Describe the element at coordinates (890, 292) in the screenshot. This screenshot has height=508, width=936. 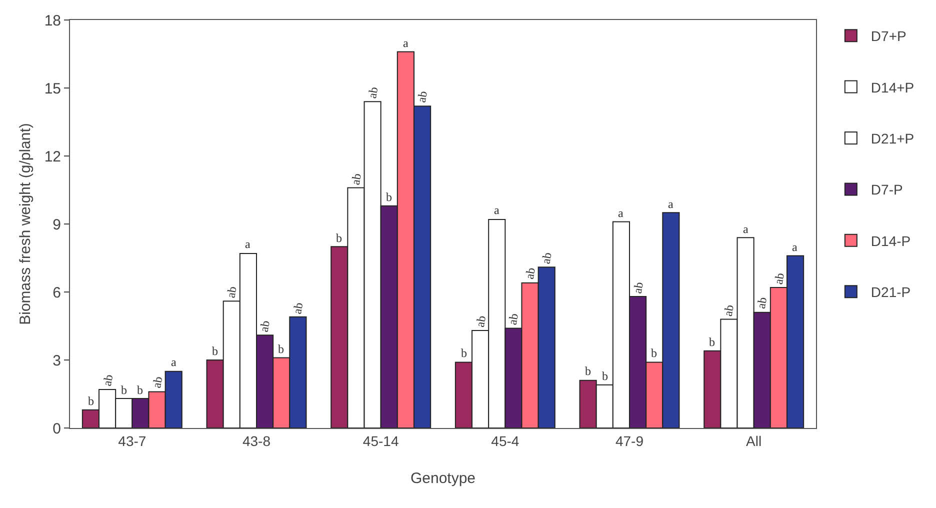
I see `legend-label: D21-P` at that location.